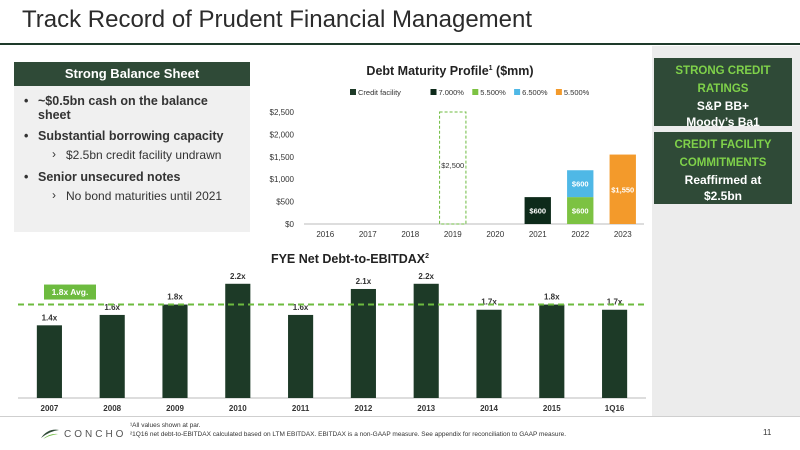 The image size is (800, 450). I want to click on average-label-box, so click(70, 292).